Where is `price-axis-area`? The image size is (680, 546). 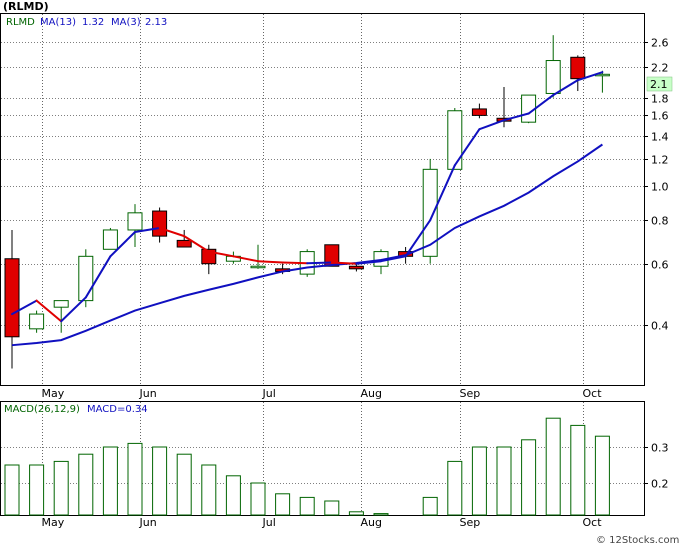 price-axis-area is located at coordinates (662, 199).